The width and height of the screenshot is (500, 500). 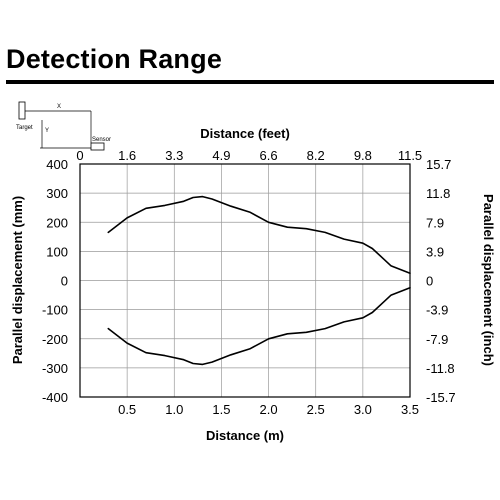 What do you see at coordinates (174, 155) in the screenshot?
I see `x2-tick-label: 3.3` at bounding box center [174, 155].